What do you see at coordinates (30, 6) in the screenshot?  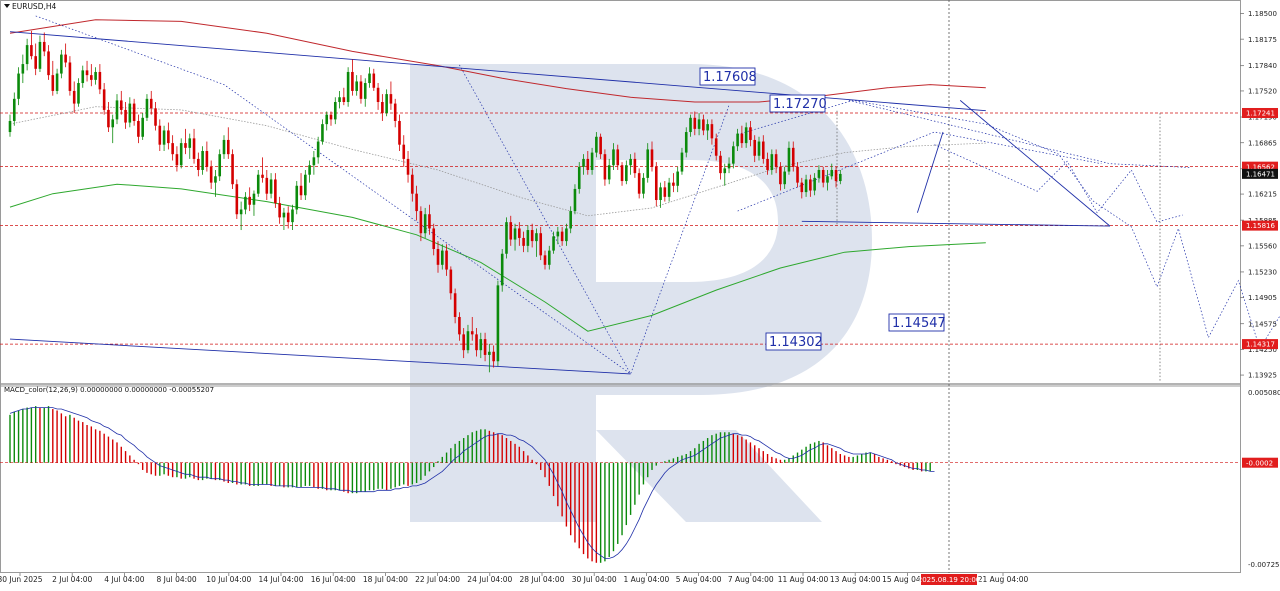 I see `symbol-header: EURUSD,H4` at bounding box center [30, 6].